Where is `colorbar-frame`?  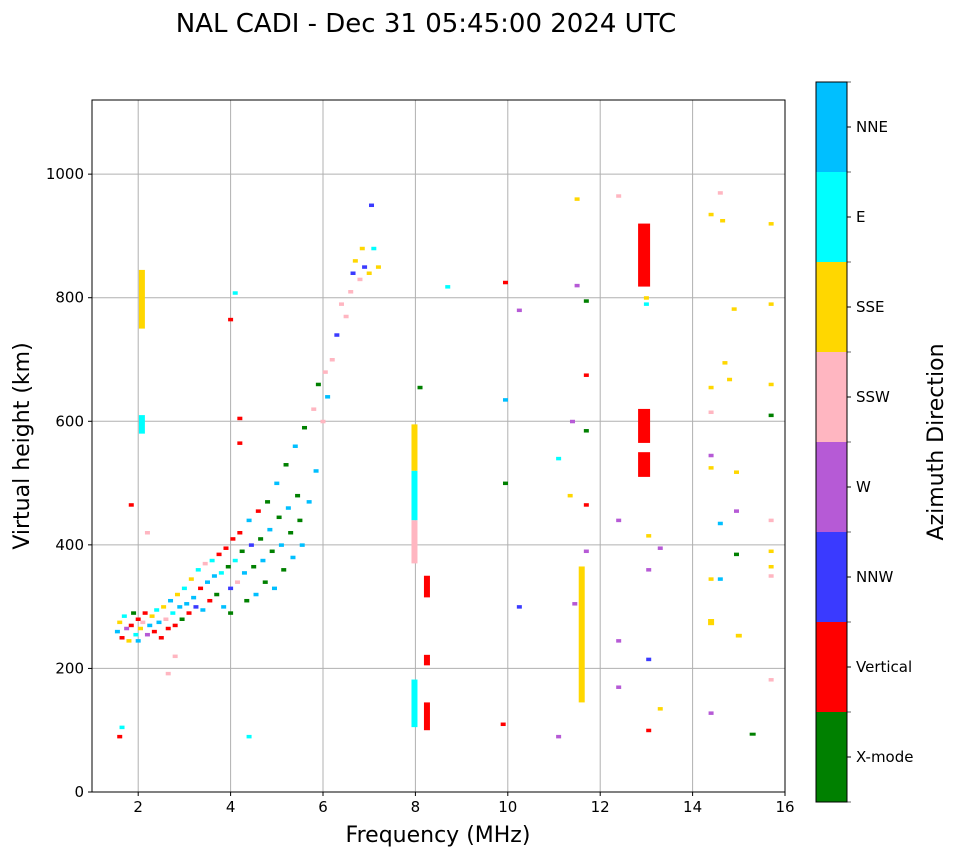 colorbar-frame is located at coordinates (831, 442).